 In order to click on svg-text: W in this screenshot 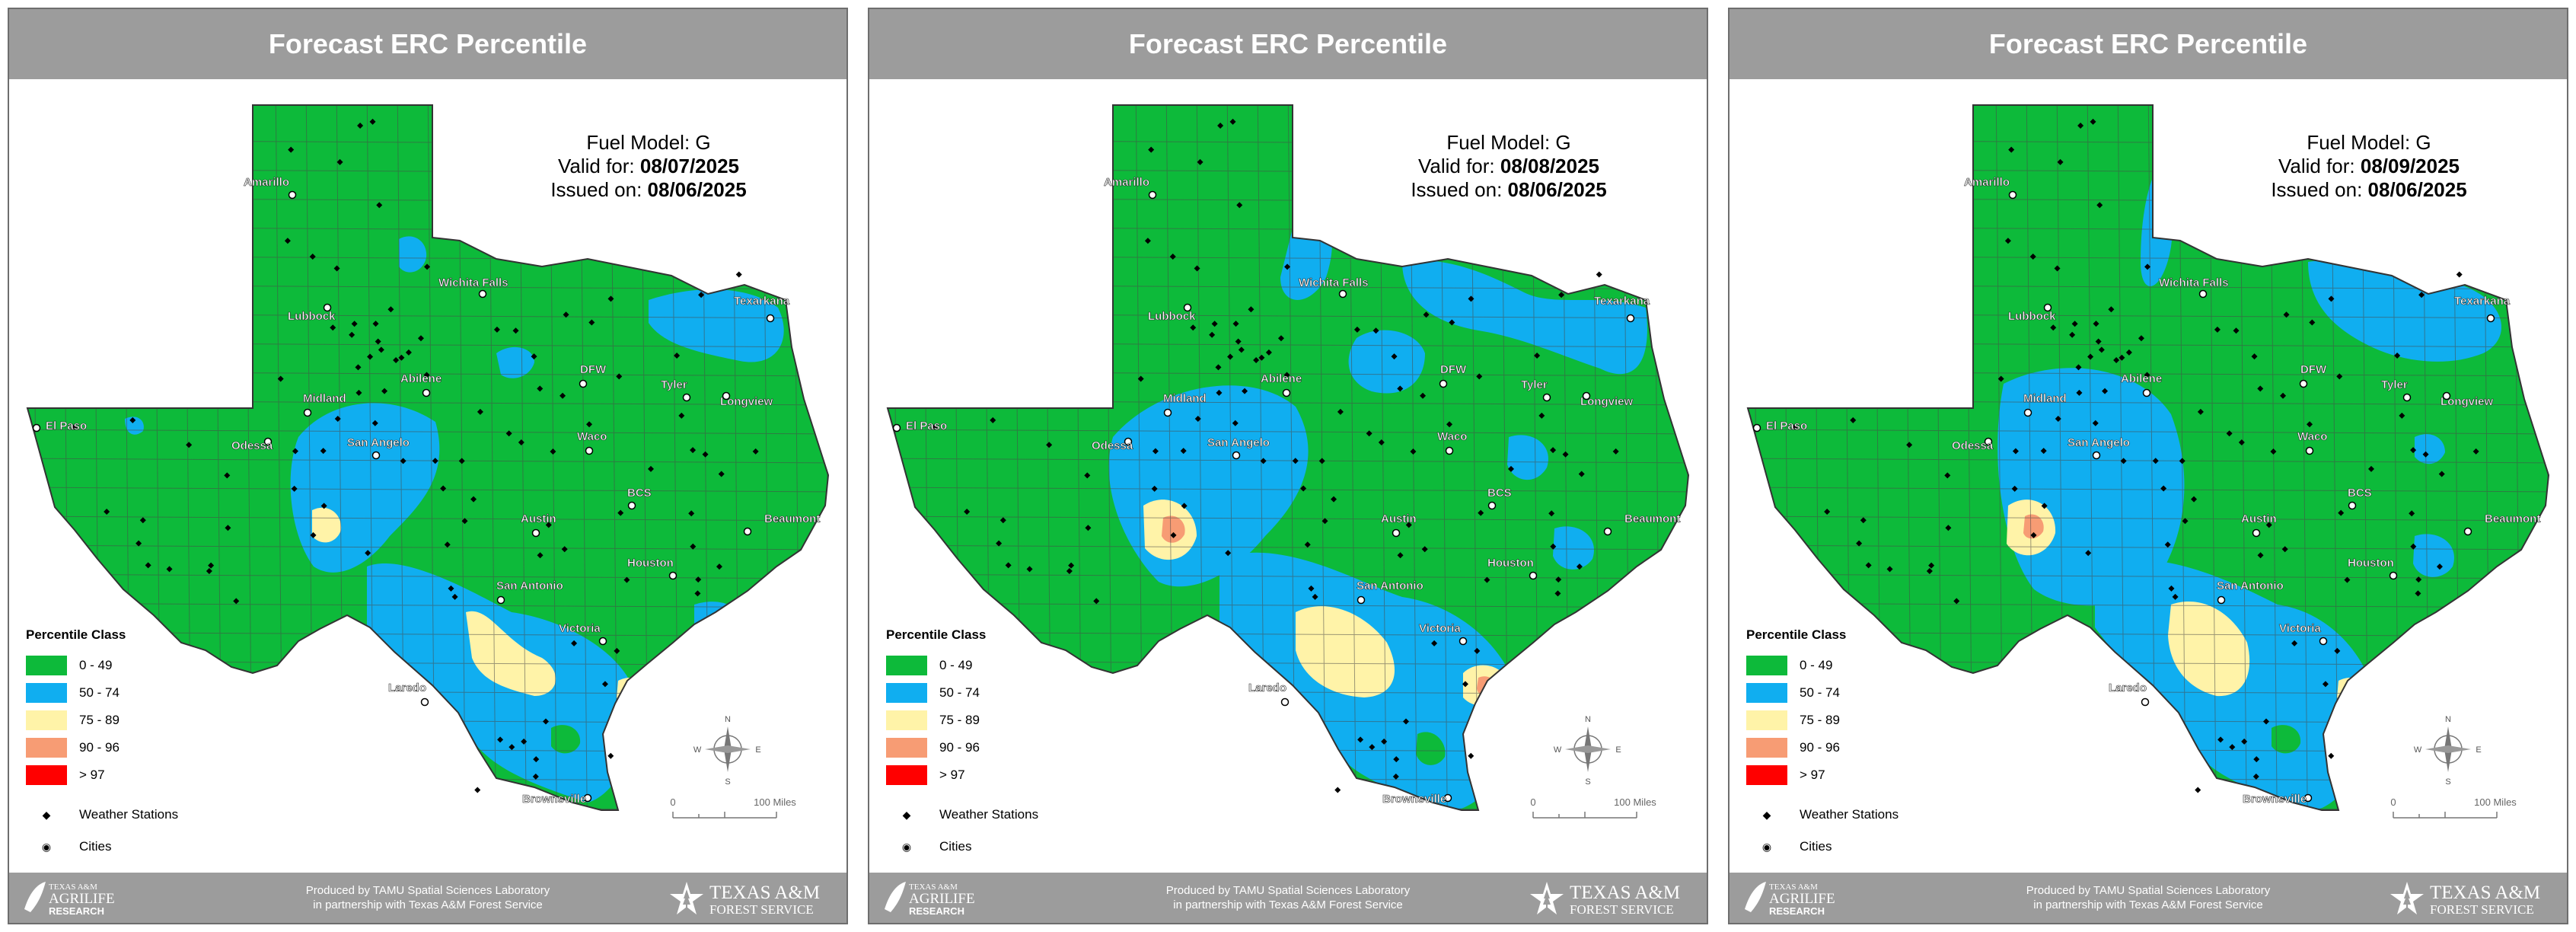, I will do `click(2418, 750)`.